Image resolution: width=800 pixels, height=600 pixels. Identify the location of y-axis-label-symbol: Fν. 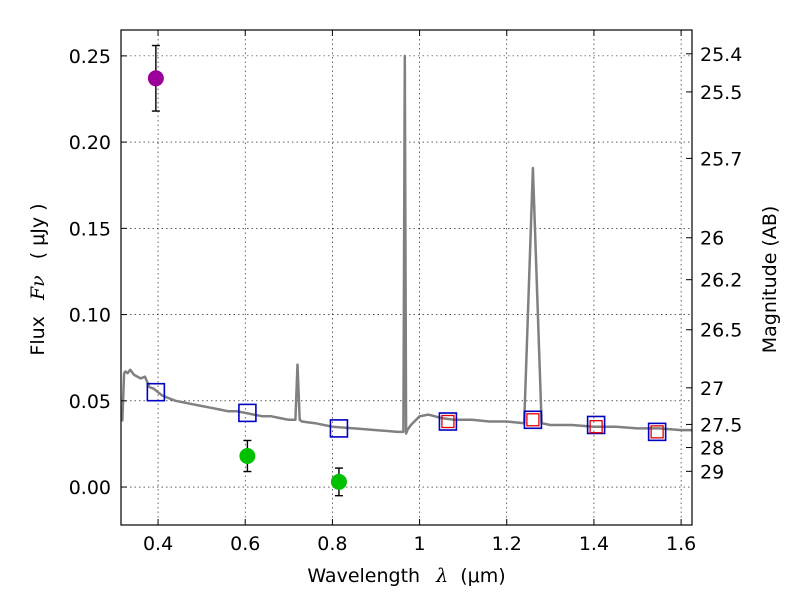
(38, 288).